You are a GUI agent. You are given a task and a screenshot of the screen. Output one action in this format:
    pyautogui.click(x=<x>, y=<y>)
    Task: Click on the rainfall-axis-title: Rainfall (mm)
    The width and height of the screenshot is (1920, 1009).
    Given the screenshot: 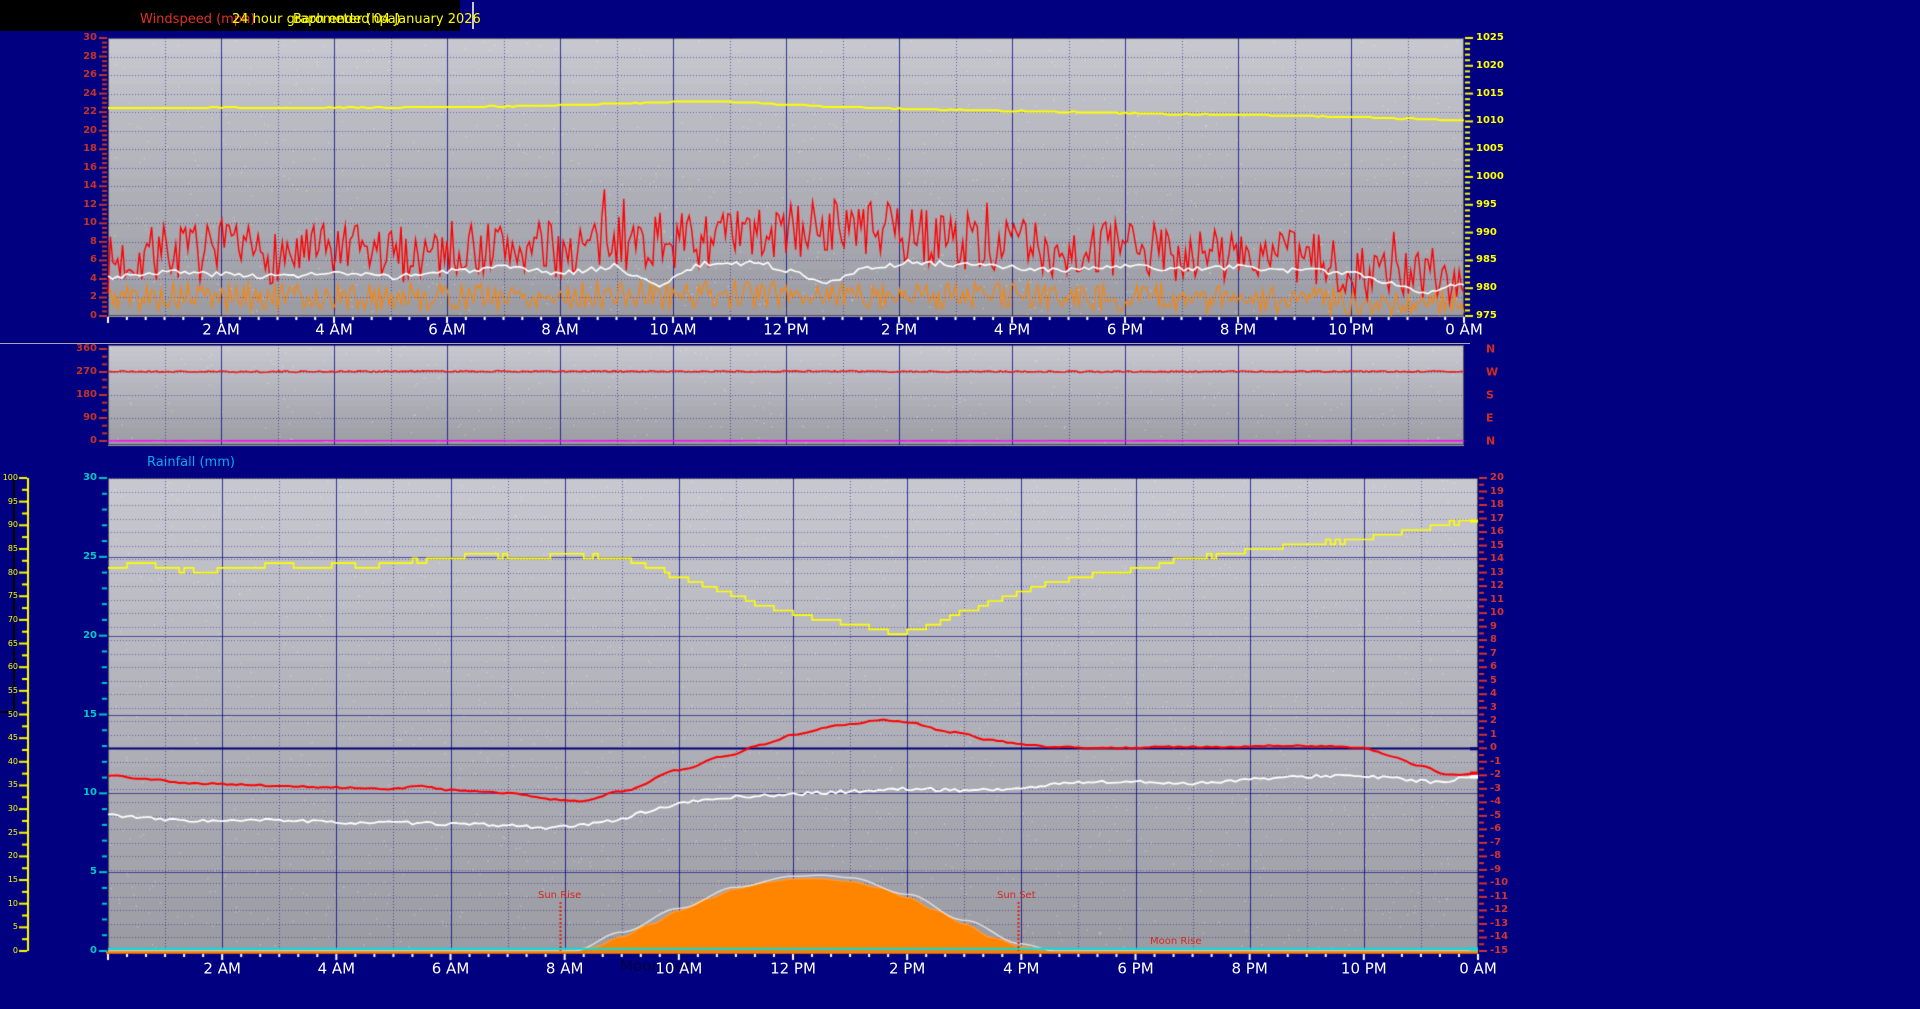 What is the action you would take?
    pyautogui.click(x=191, y=462)
    